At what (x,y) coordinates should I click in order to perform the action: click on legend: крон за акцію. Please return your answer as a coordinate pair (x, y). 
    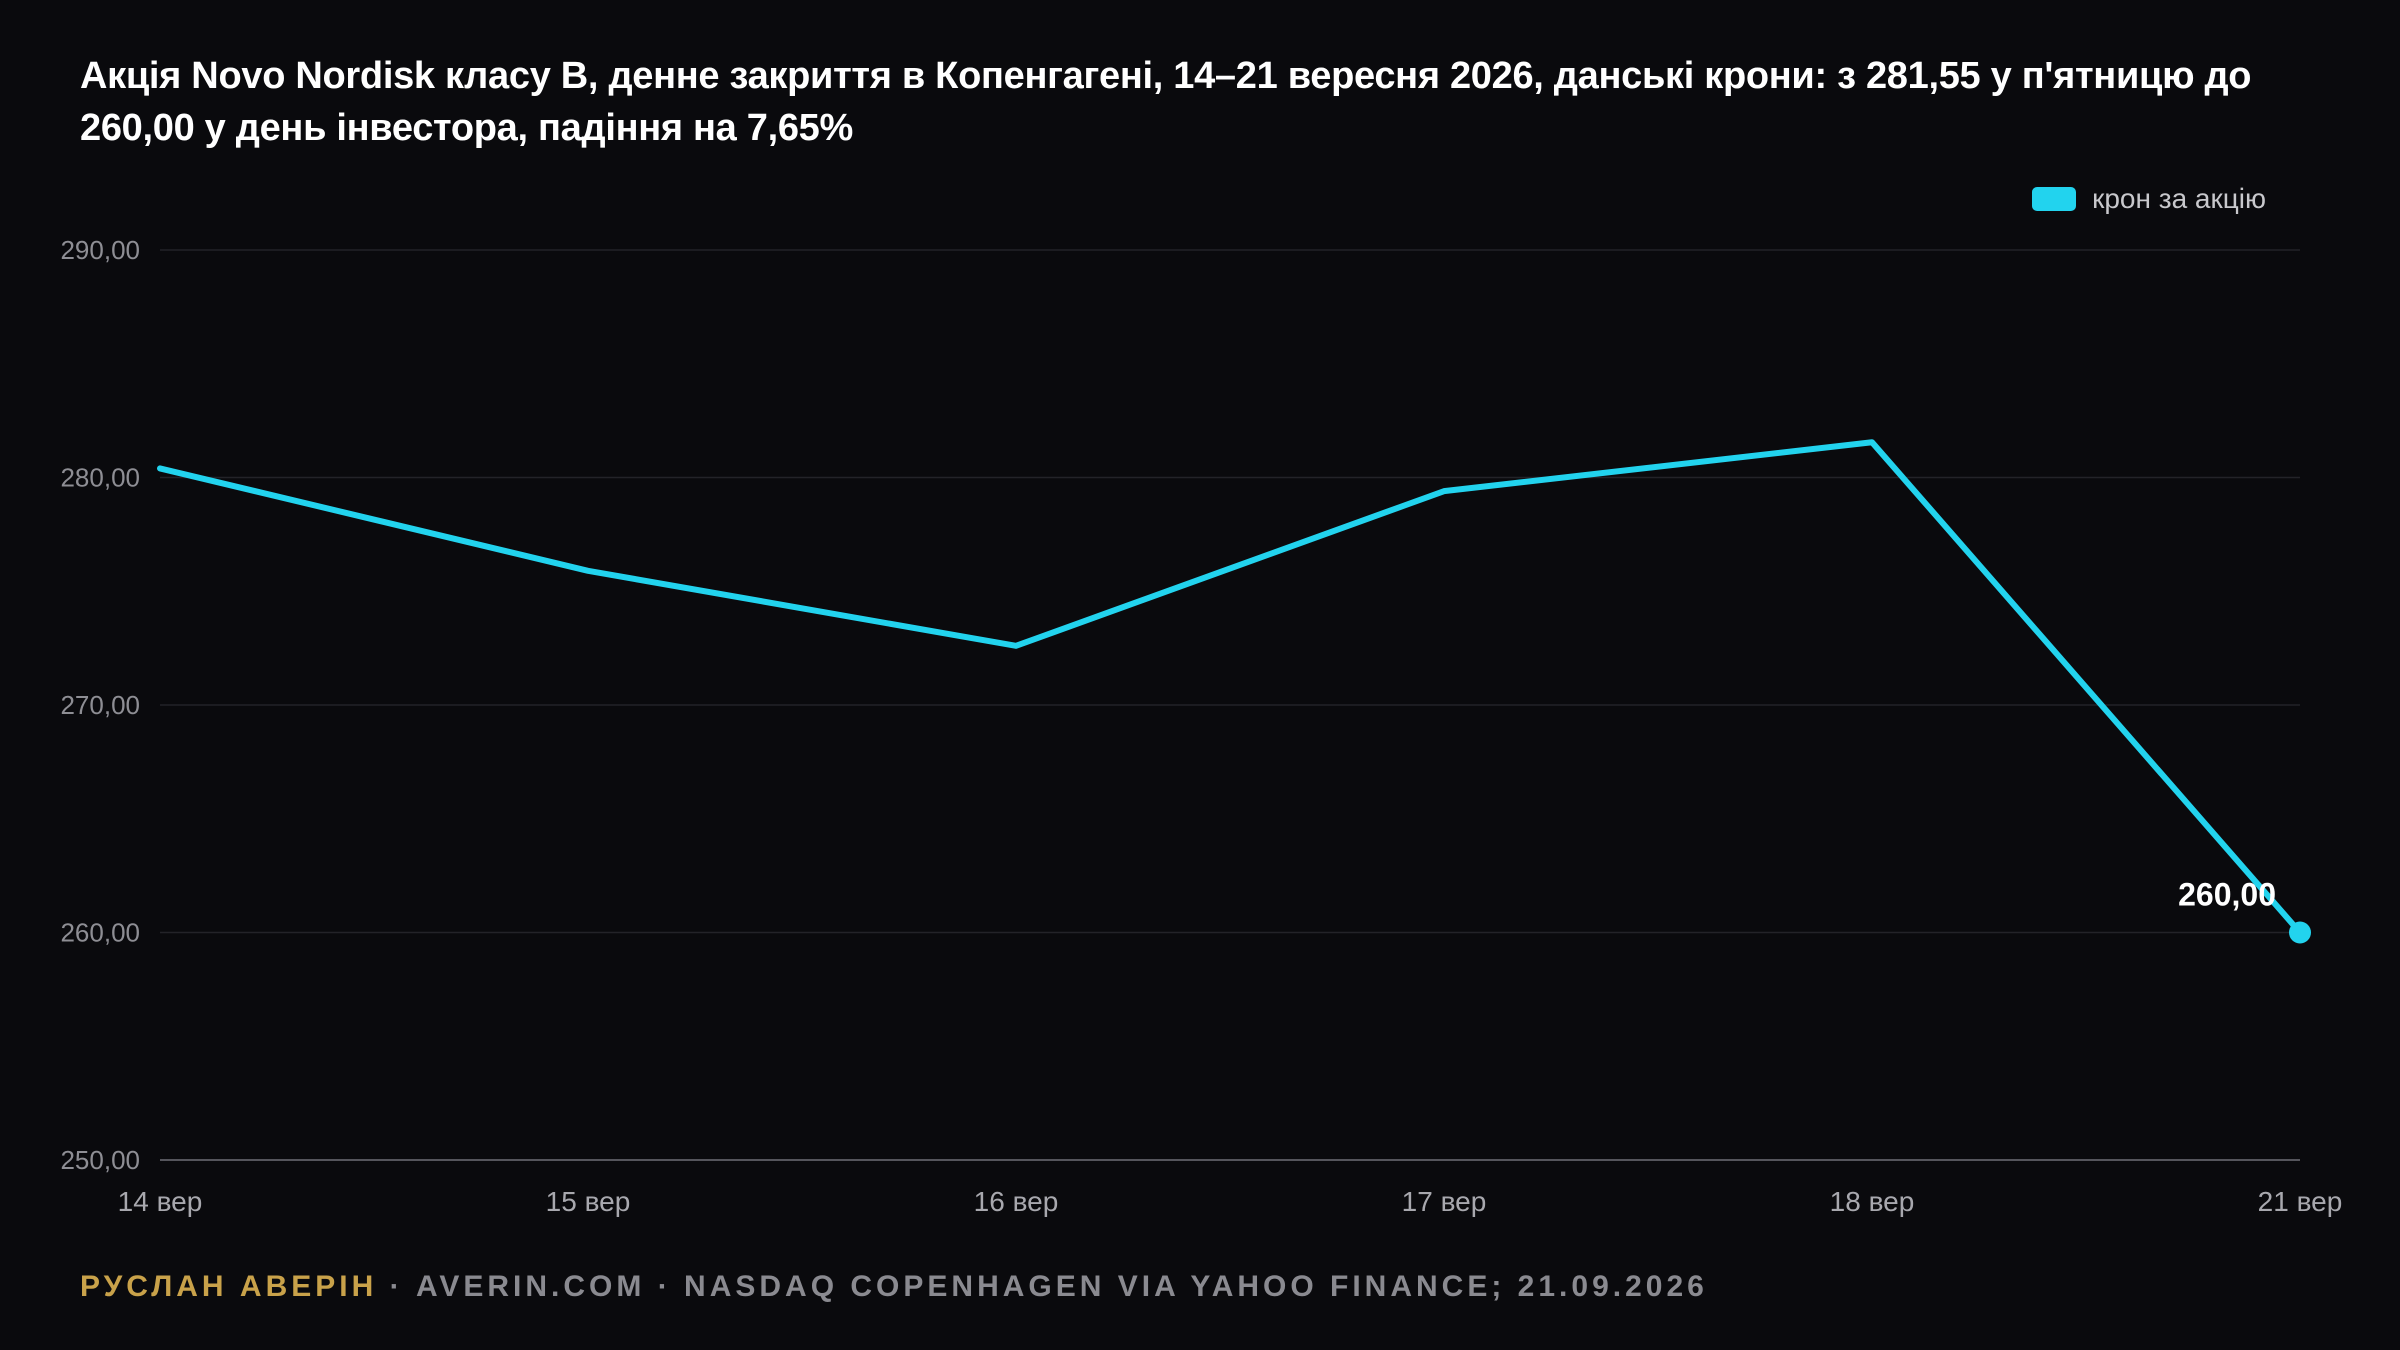
    Looking at the image, I should click on (2149, 199).